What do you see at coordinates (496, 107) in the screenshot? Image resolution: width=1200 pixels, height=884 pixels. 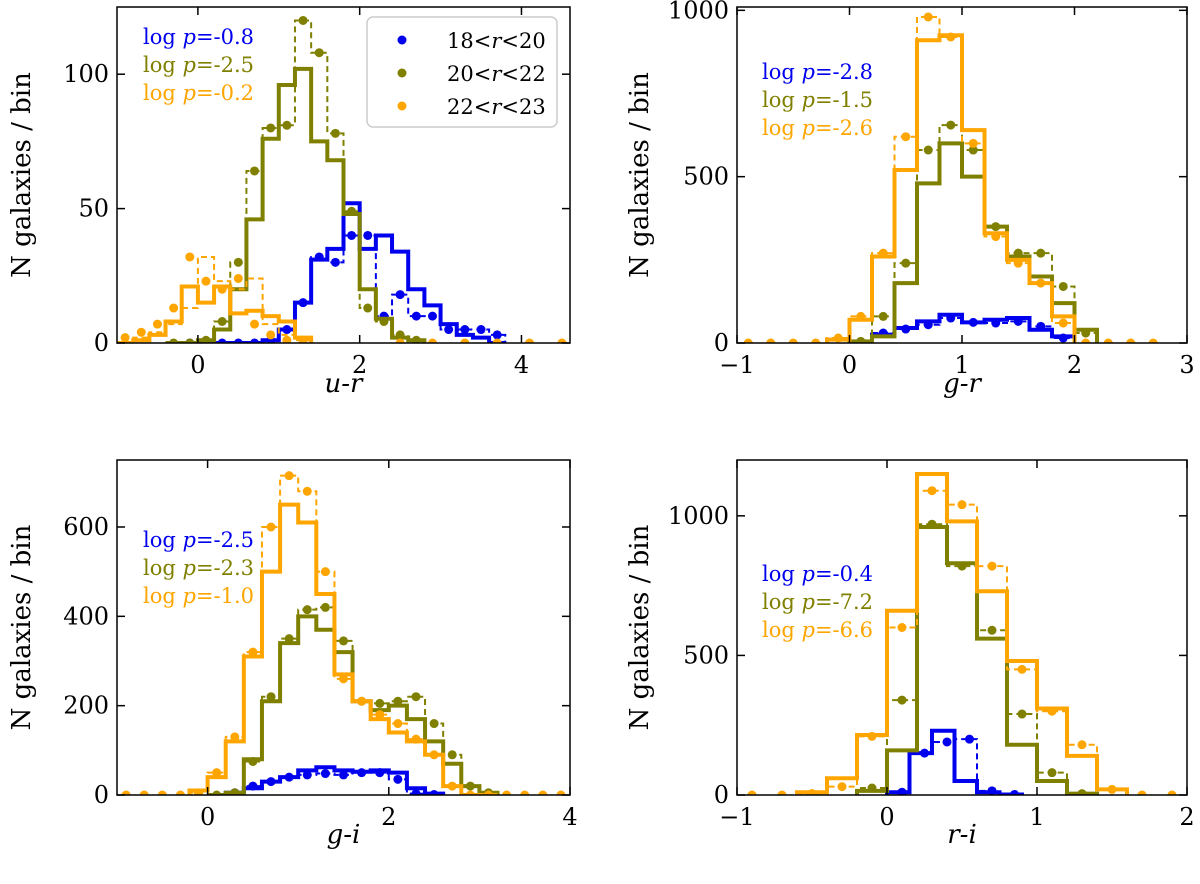 I see `legend-label: 22<r<23` at bounding box center [496, 107].